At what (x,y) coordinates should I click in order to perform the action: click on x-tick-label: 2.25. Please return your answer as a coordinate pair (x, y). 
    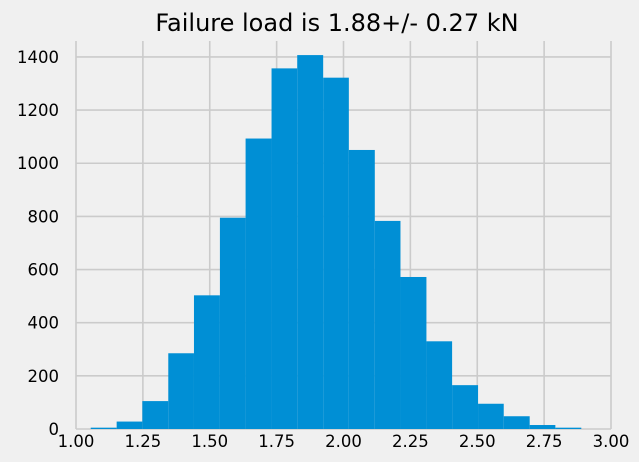
    Looking at the image, I should click on (410, 441).